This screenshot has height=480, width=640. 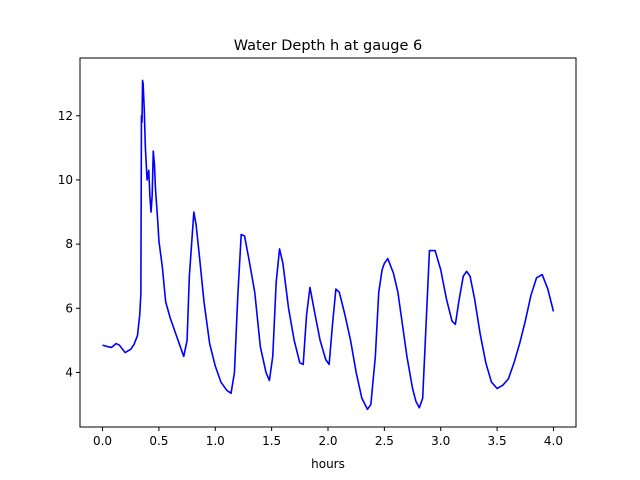 I want to click on x-tick-label: 1.5, so click(x=271, y=441).